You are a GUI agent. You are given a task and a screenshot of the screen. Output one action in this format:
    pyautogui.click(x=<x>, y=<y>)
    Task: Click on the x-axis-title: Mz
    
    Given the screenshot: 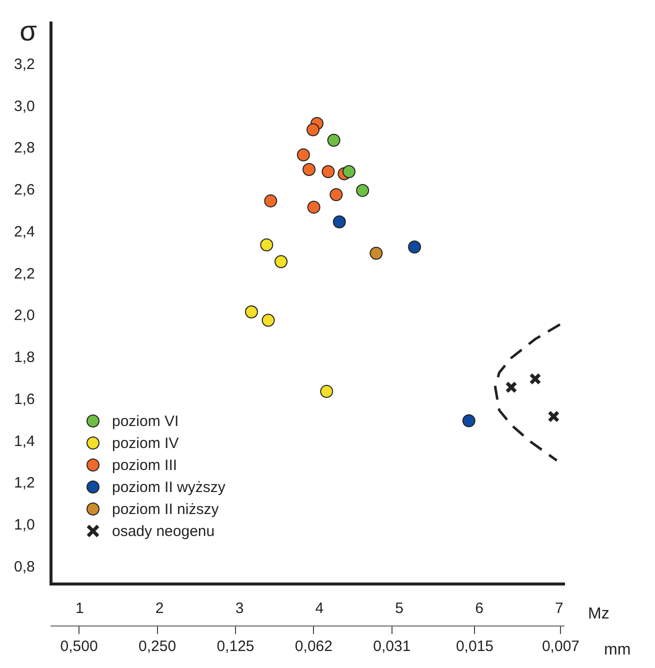 What is the action you would take?
    pyautogui.click(x=599, y=613)
    